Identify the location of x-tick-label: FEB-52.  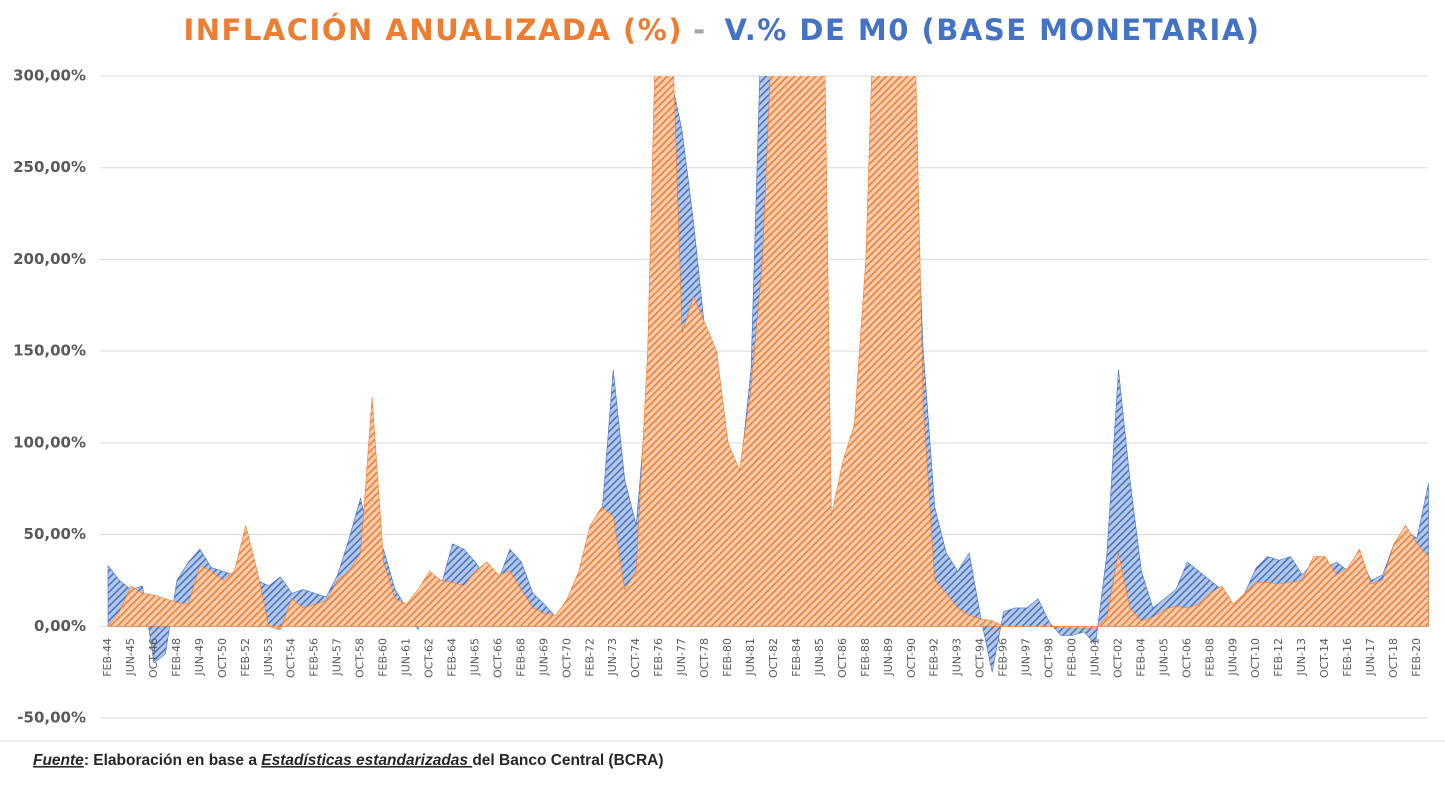
(245, 657).